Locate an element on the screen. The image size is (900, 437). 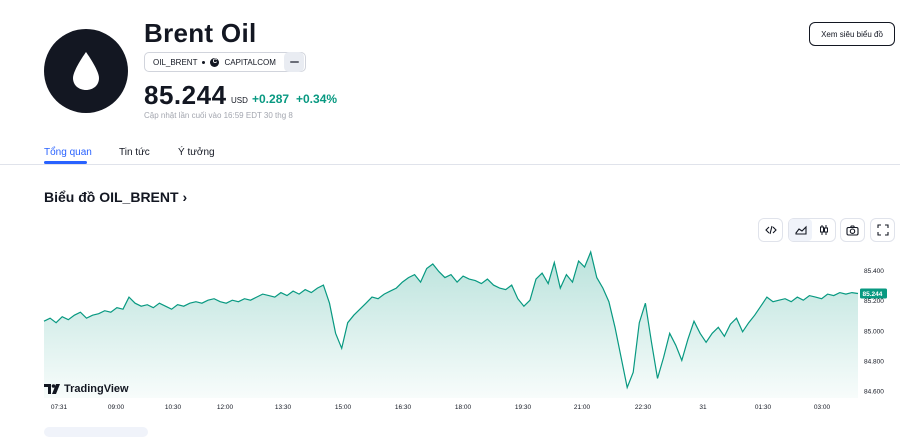
y-tick-label: 84.600 is located at coordinates (874, 391).